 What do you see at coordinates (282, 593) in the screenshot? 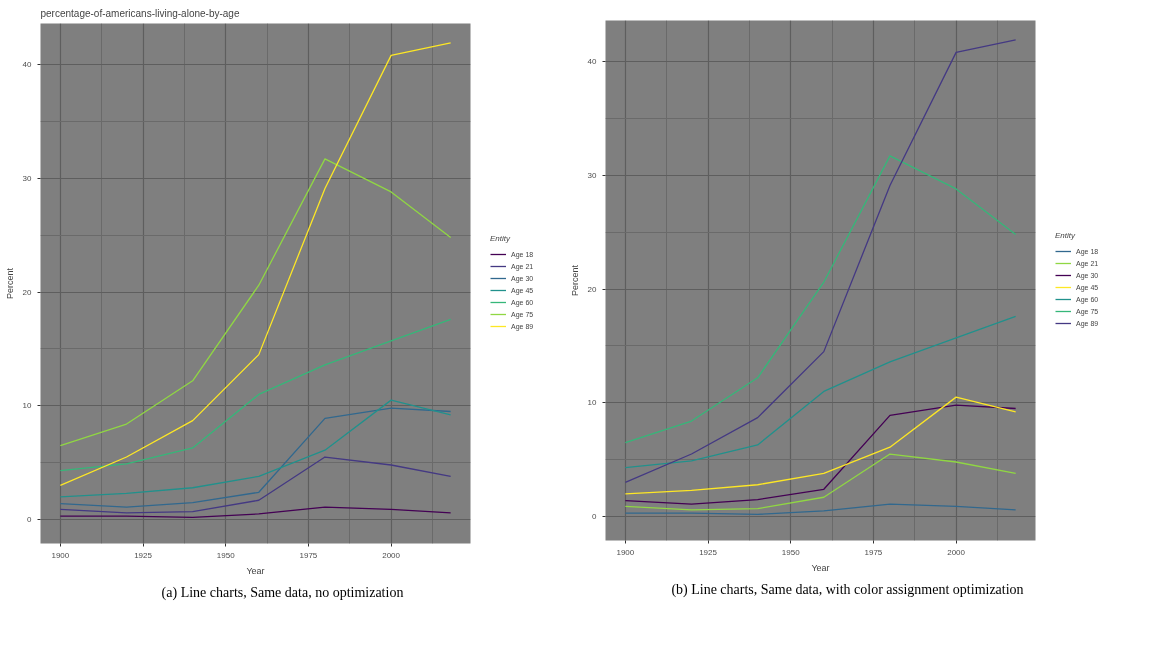
I see `text: (a) Line charts, Same data, no optimization` at bounding box center [282, 593].